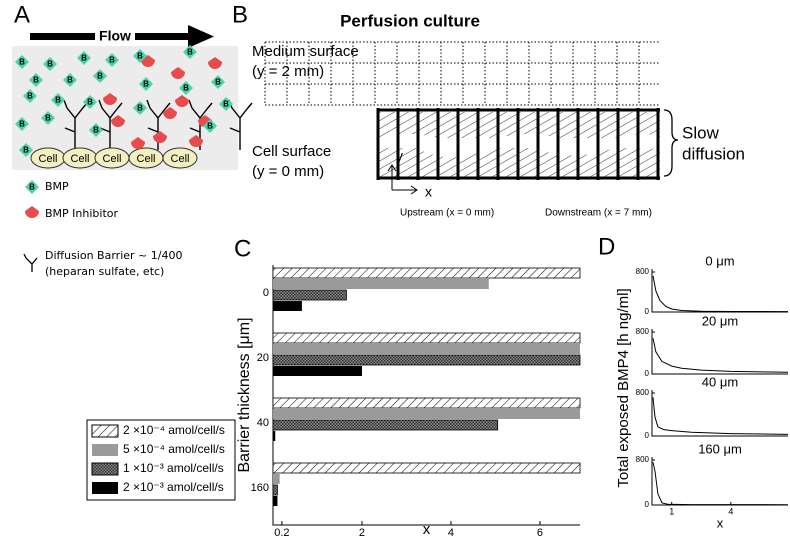 The width and height of the screenshot is (790, 538). Describe the element at coordinates (623, 387) in the screenshot. I see `y-axis-label: Total exposed BMP4 [h ng/ml]` at that location.